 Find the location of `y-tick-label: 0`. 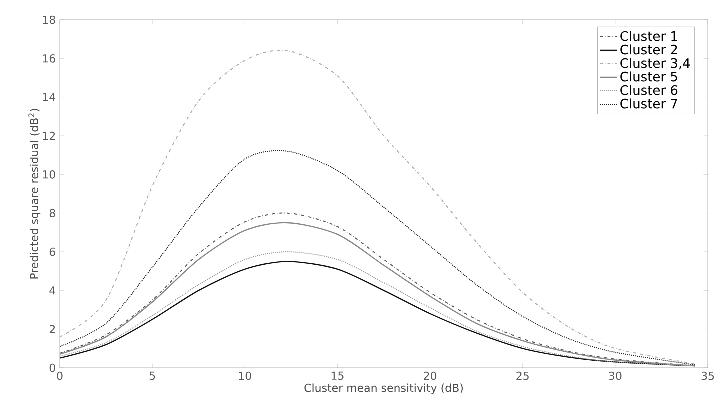

y-tick-label: 0 is located at coordinates (53, 368).